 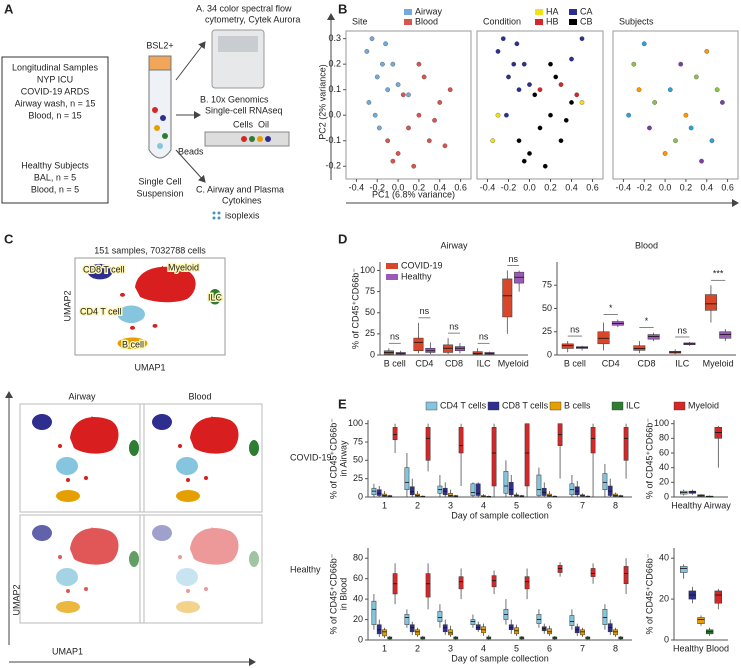 What do you see at coordinates (529, 187) in the screenshot?
I see `x-tick-label: 0.0` at bounding box center [529, 187].